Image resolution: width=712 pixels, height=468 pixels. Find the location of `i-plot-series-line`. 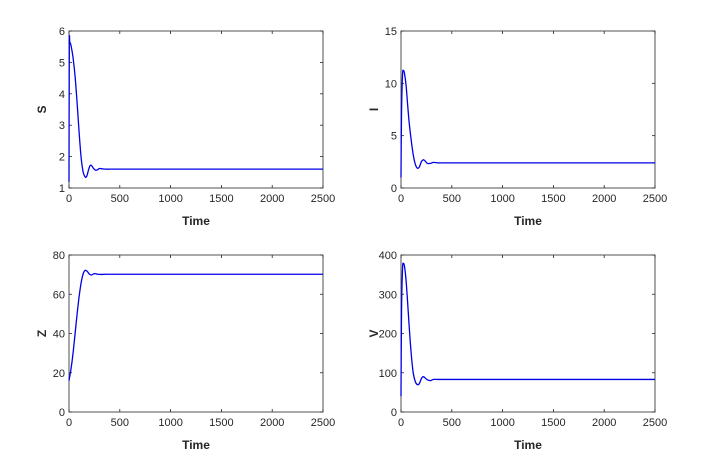

i-plot-series-line is located at coordinates (527, 123).